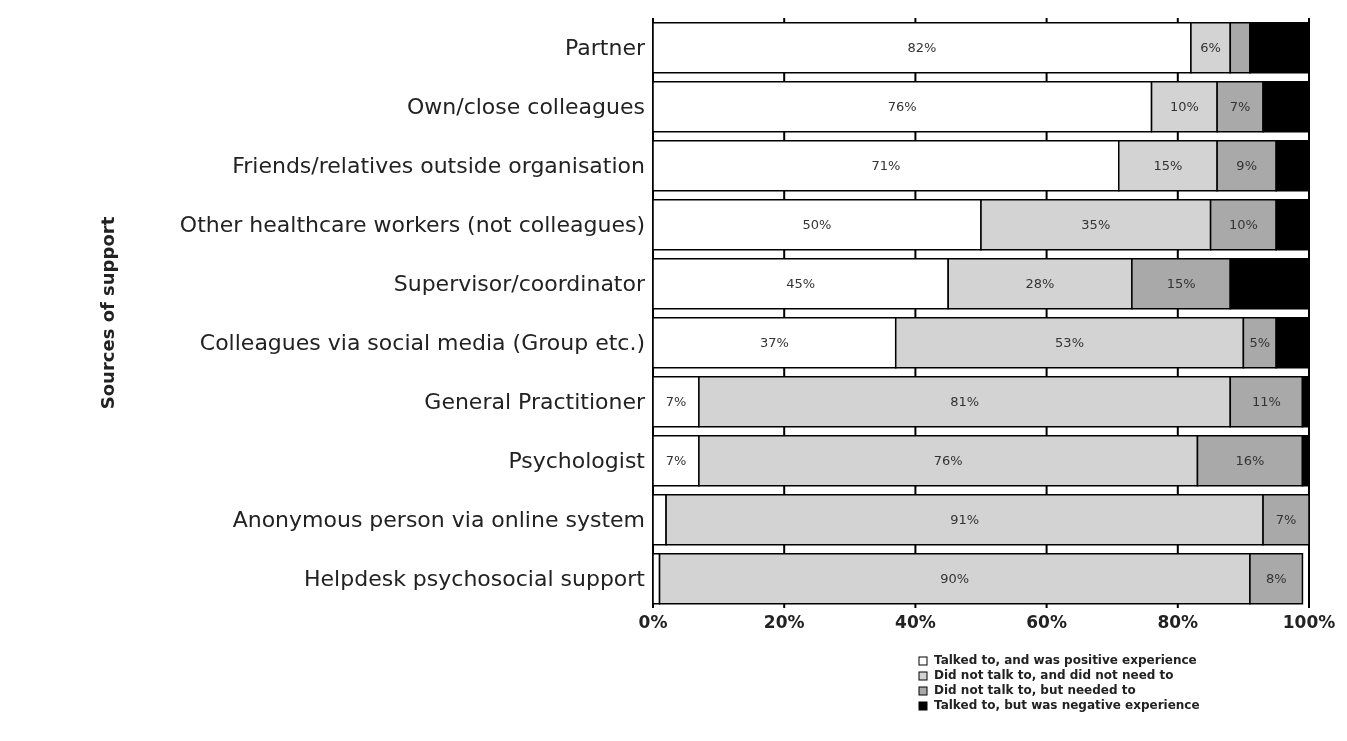  What do you see at coordinates (519, 284) in the screenshot?
I see `y-tick-label: Supervisor/coordinator` at bounding box center [519, 284].